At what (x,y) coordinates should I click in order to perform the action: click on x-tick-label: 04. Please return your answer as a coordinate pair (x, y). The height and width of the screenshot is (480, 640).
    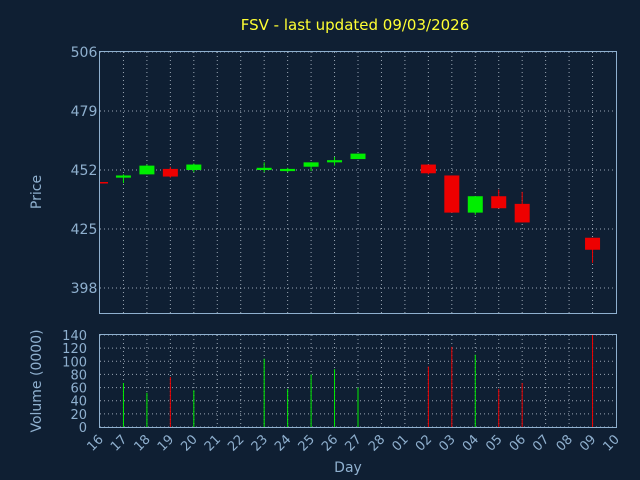
    Looking at the image, I should click on (471, 443).